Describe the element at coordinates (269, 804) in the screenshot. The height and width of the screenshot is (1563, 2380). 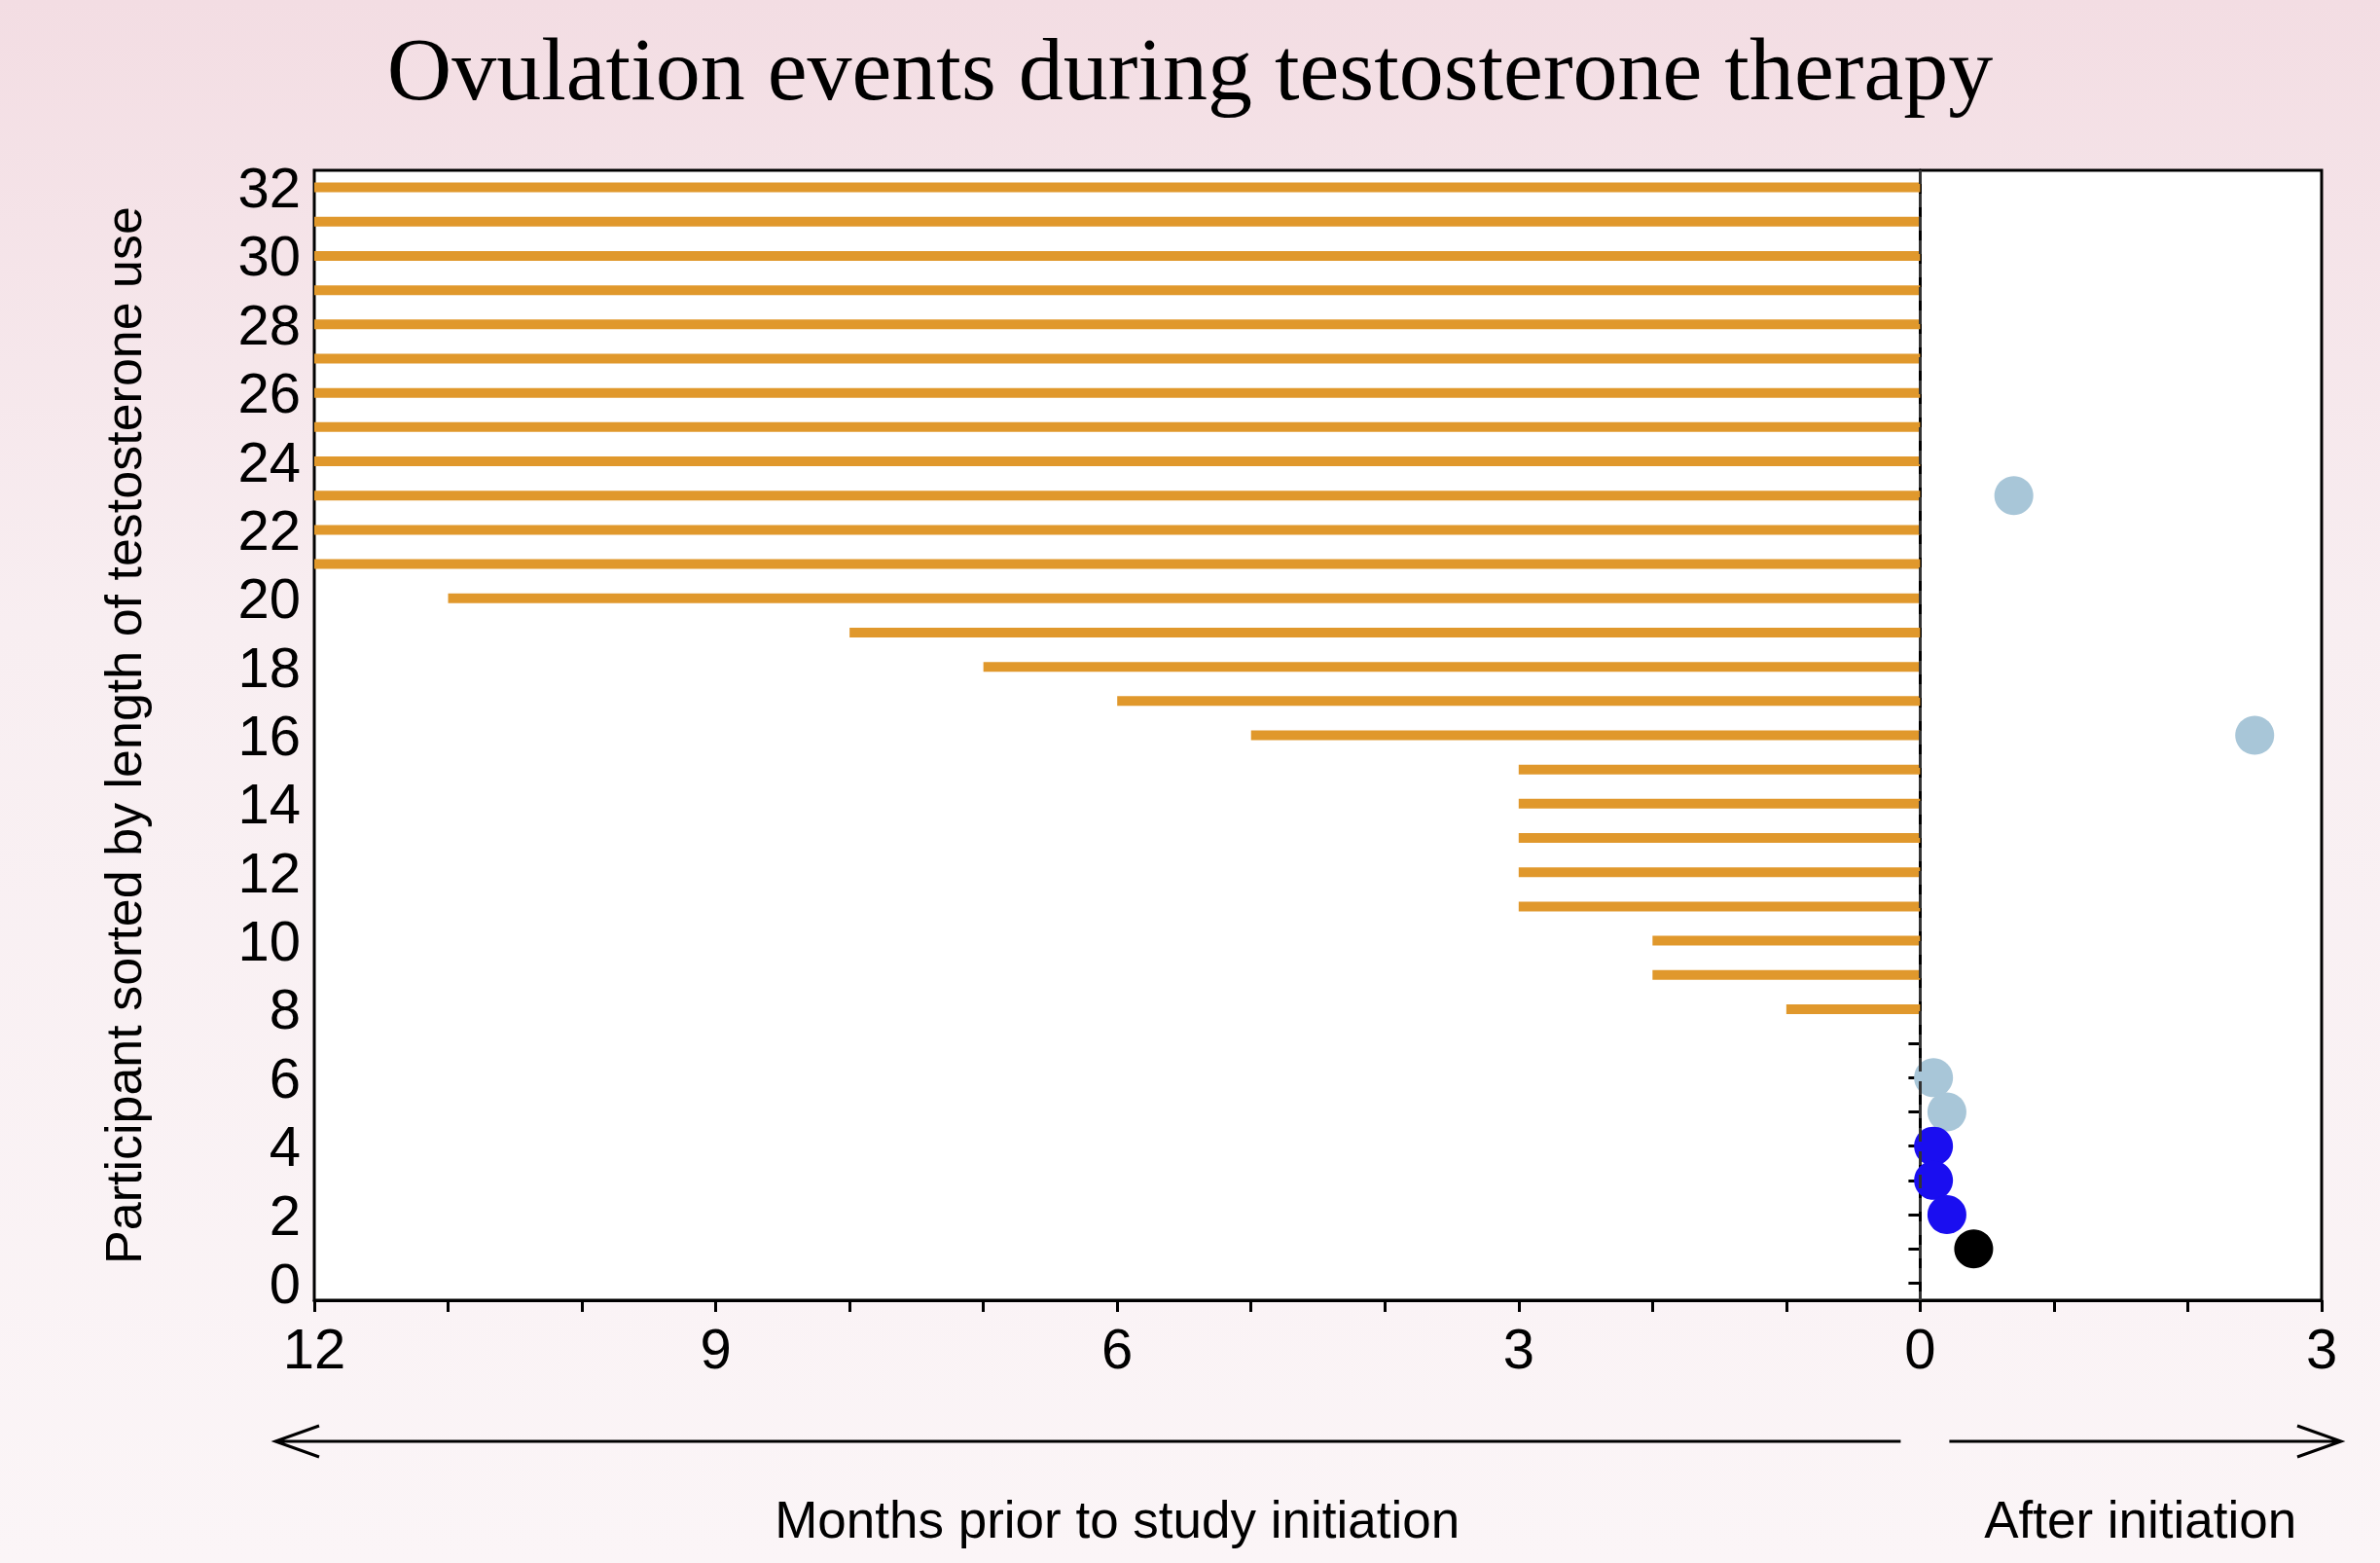
I see `y-tick-label: 14` at that location.